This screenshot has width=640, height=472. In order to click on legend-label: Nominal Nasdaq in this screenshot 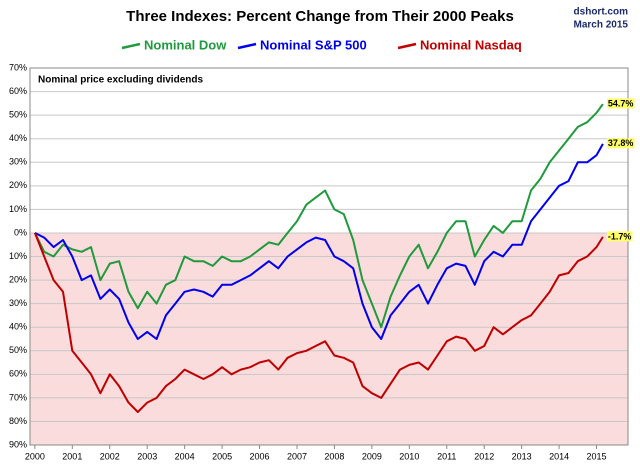, I will do `click(471, 44)`.